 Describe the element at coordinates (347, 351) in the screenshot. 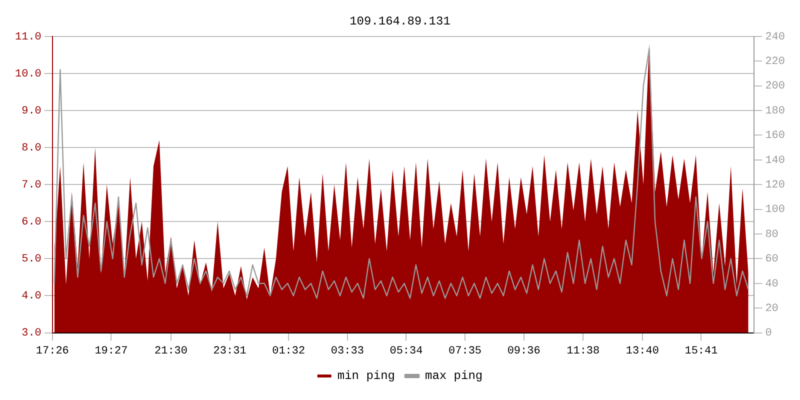

I see `x-tick-label: 03:33` at that location.